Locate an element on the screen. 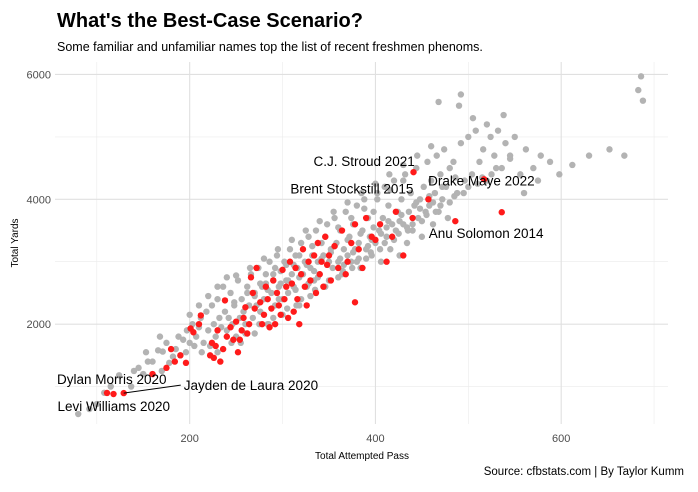 This screenshot has width=698, height=492. annotation-label: Dylan Morris 2020 is located at coordinates (112, 379).